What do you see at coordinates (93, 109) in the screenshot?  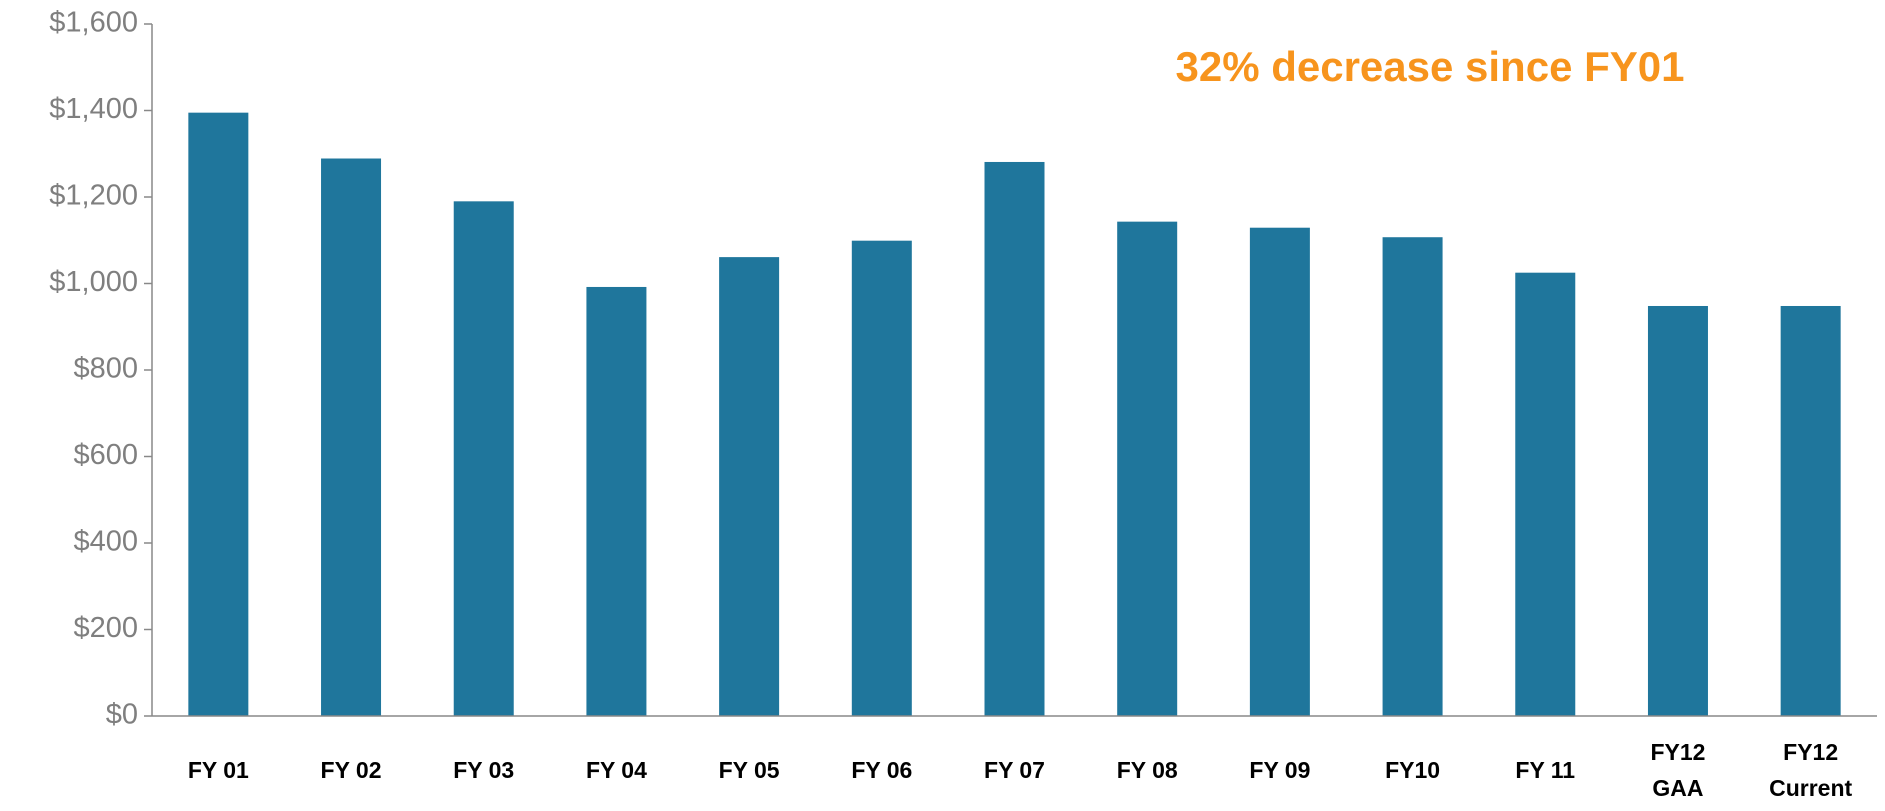 I see `y-tick-label: $1,400` at bounding box center [93, 109].